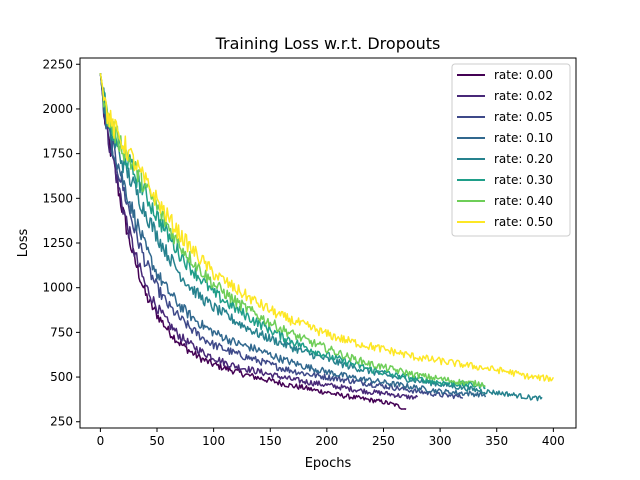 This screenshot has height=480, width=640. Describe the element at coordinates (61, 422) in the screenshot. I see `y-tick-label: 250` at that location.